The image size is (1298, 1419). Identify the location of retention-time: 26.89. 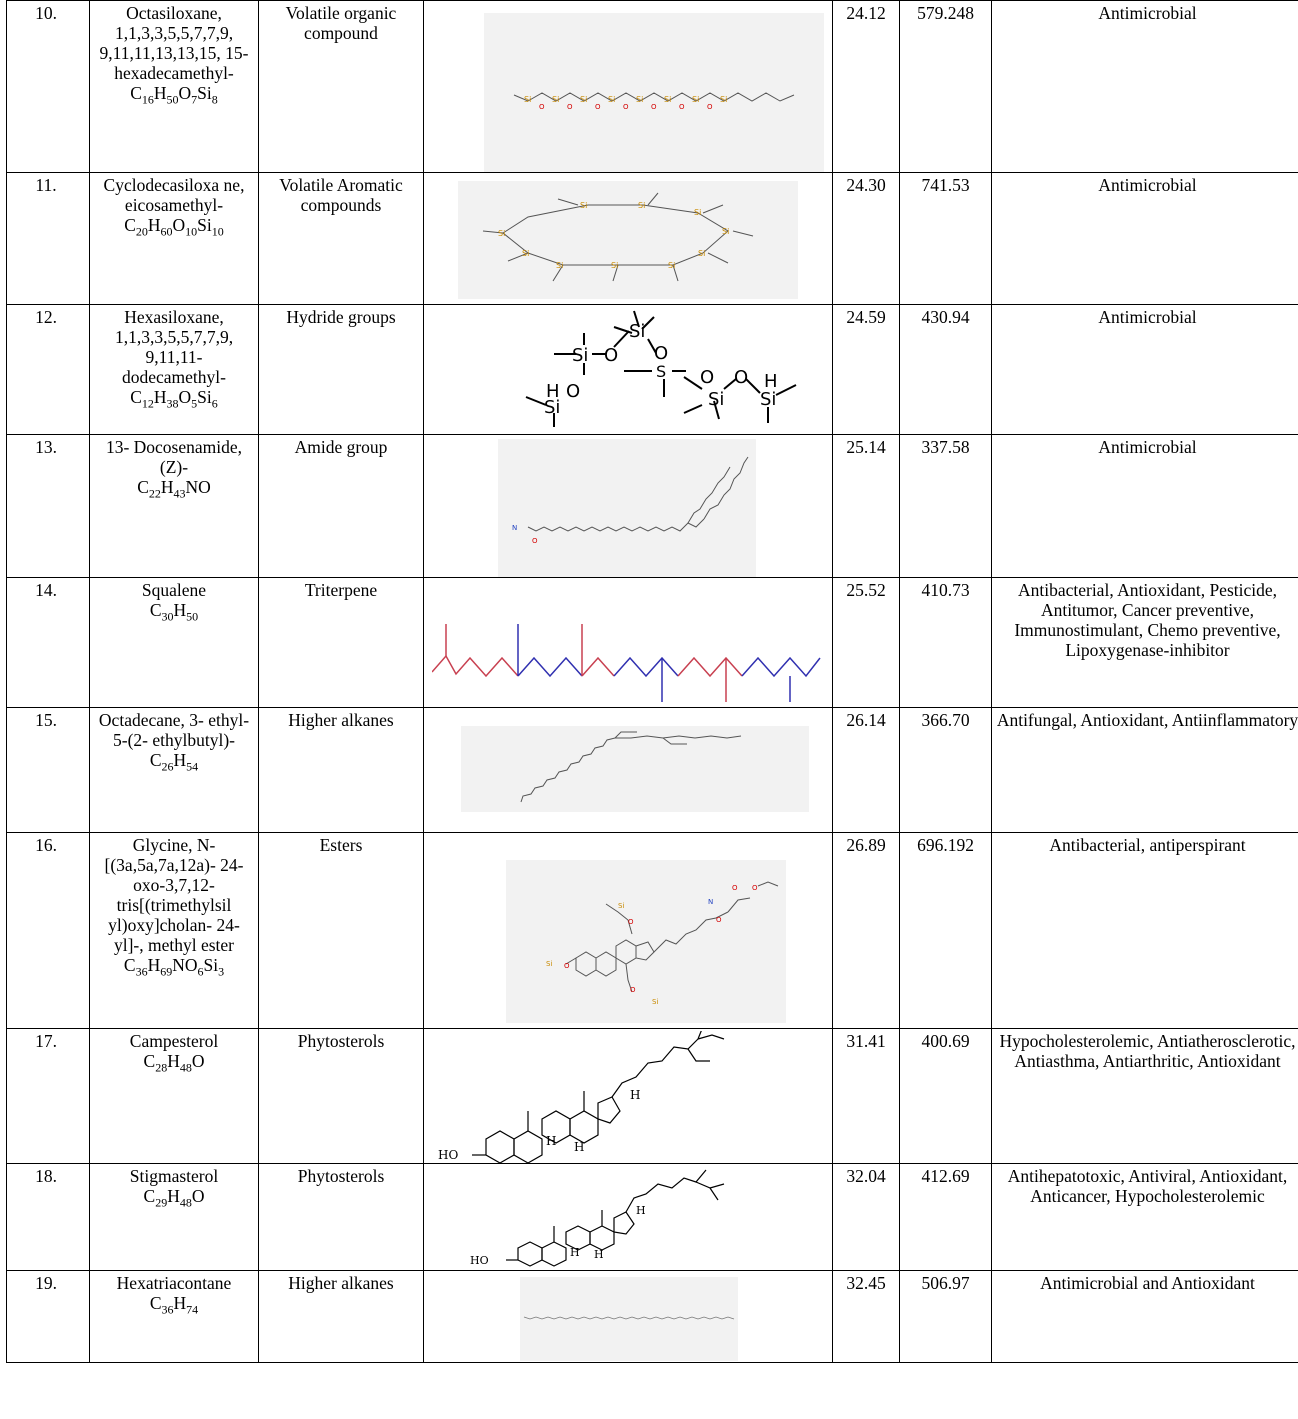
(866, 930).